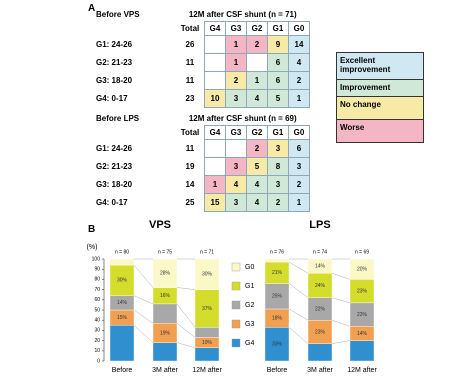 Image resolution: width=474 pixels, height=379 pixels. I want to click on column-label: G4, so click(215, 28).